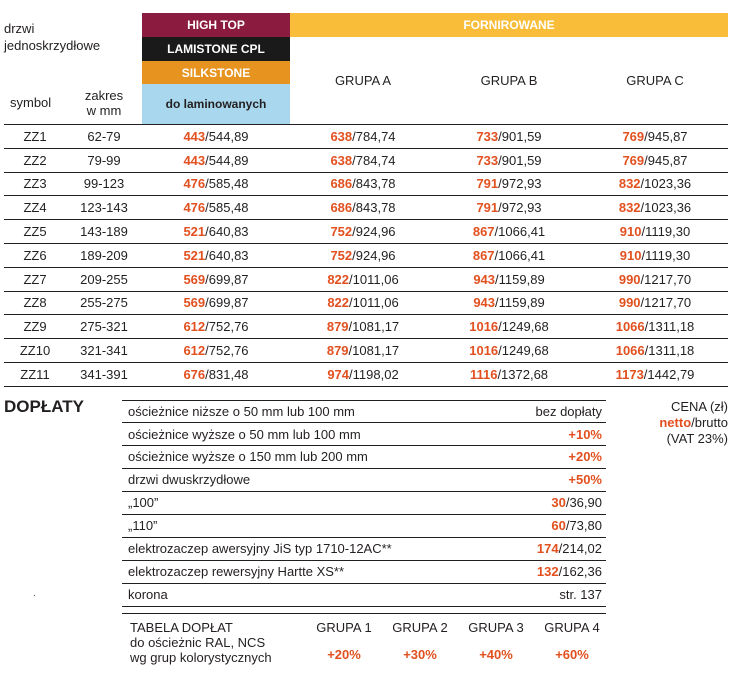  What do you see at coordinates (194, 160) in the screenshot?
I see `net-price: 443` at bounding box center [194, 160].